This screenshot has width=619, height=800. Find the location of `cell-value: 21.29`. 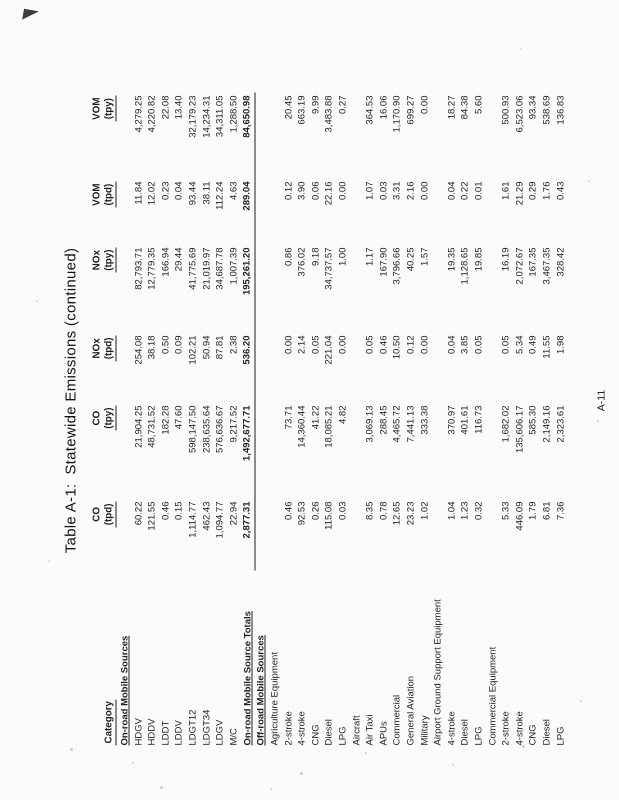

cell-value: 21.29 is located at coordinates (519, 193).